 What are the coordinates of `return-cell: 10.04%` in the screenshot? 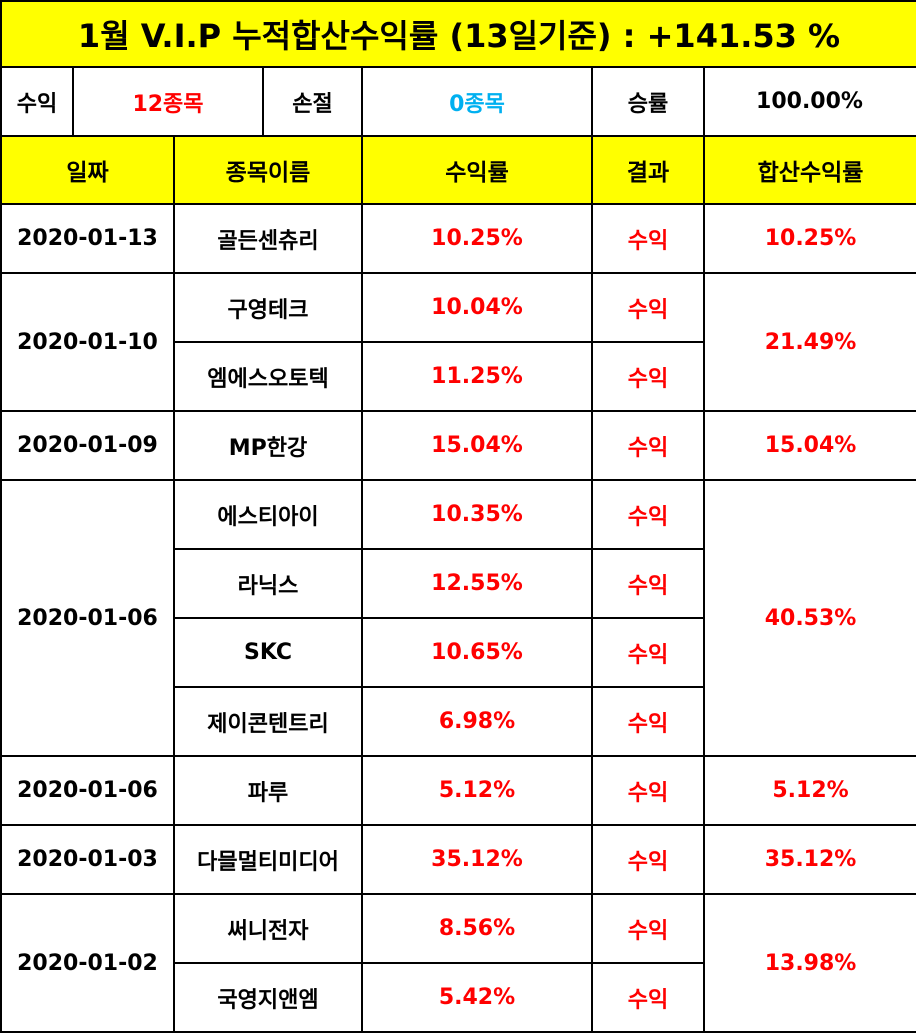 It's located at (477, 307).